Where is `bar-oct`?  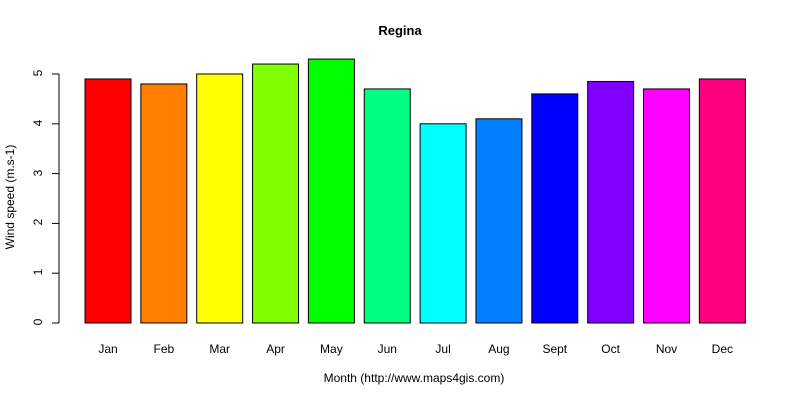 bar-oct is located at coordinates (611, 202).